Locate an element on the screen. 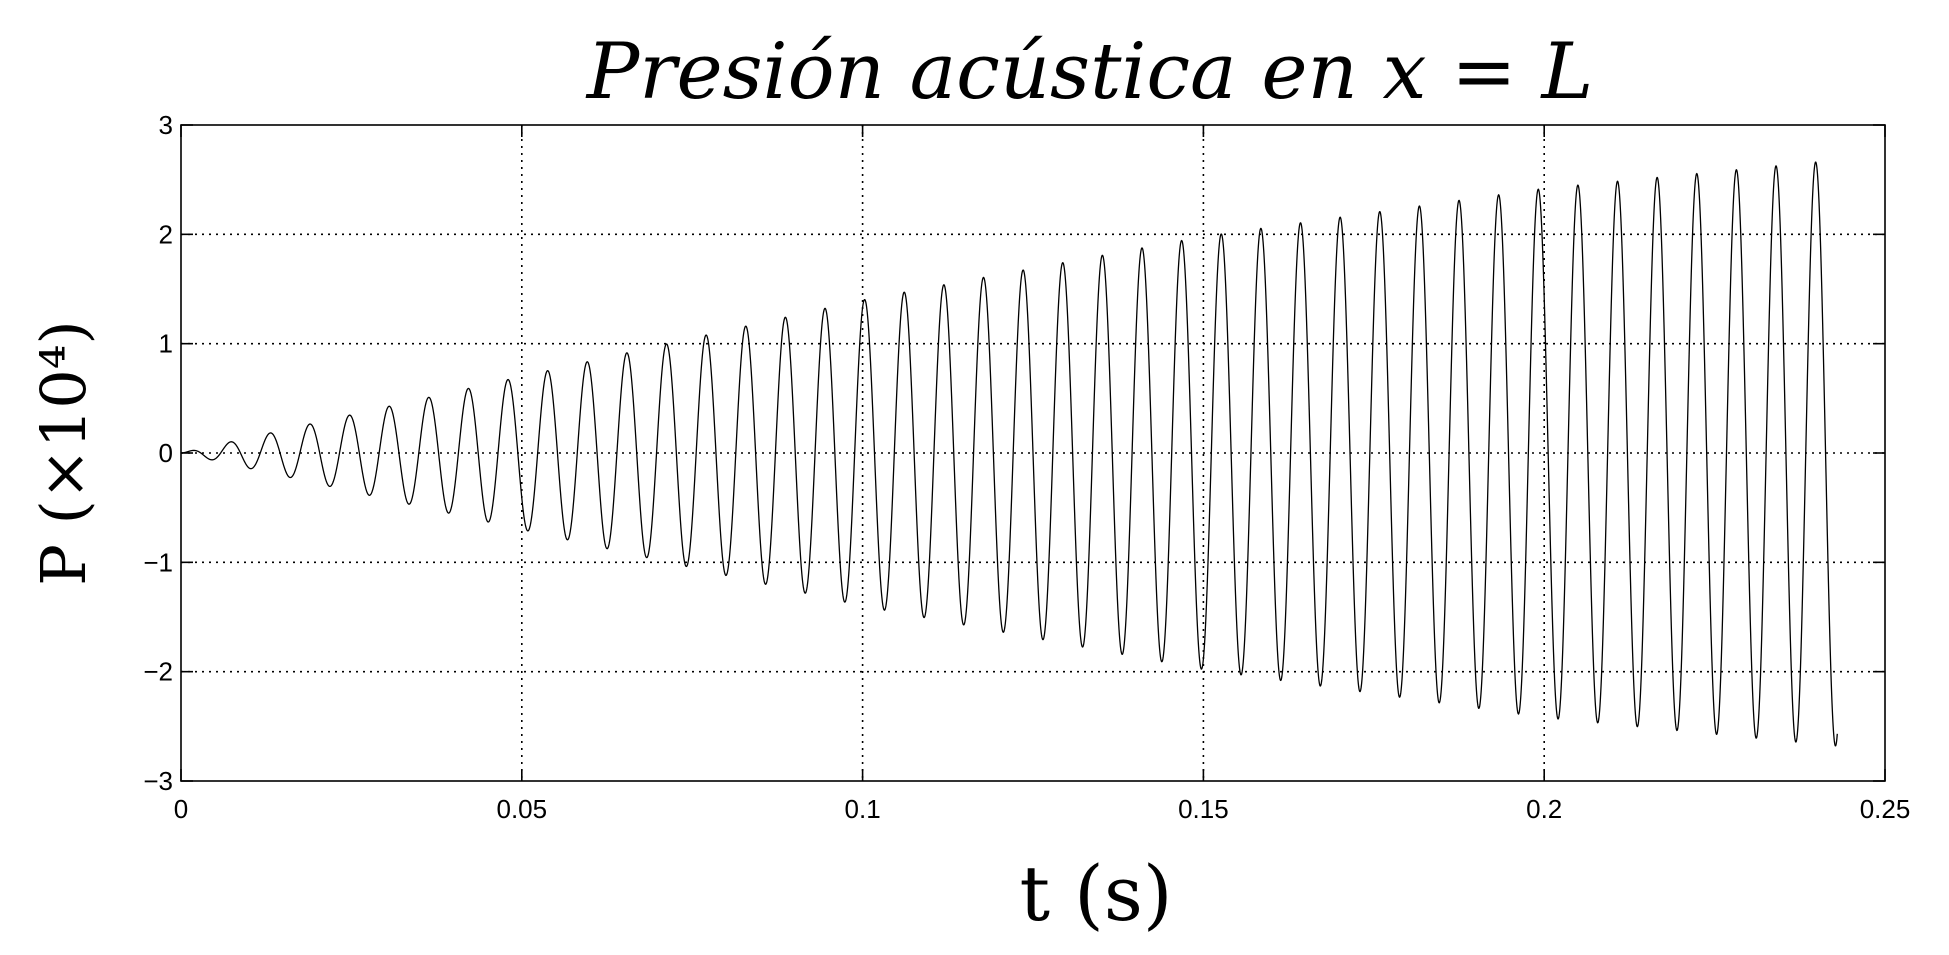  y-tick-label: 0 is located at coordinates (166, 453).